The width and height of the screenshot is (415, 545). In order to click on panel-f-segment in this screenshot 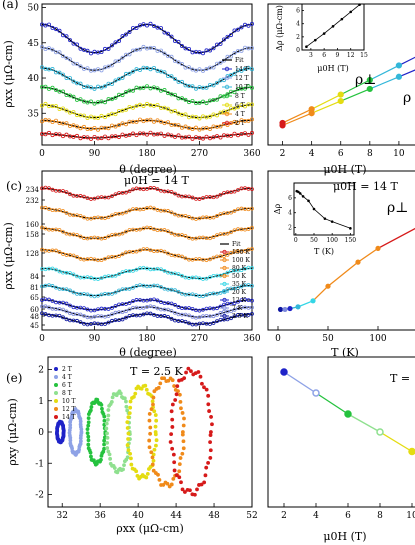, I will do `click(332, 403)`.